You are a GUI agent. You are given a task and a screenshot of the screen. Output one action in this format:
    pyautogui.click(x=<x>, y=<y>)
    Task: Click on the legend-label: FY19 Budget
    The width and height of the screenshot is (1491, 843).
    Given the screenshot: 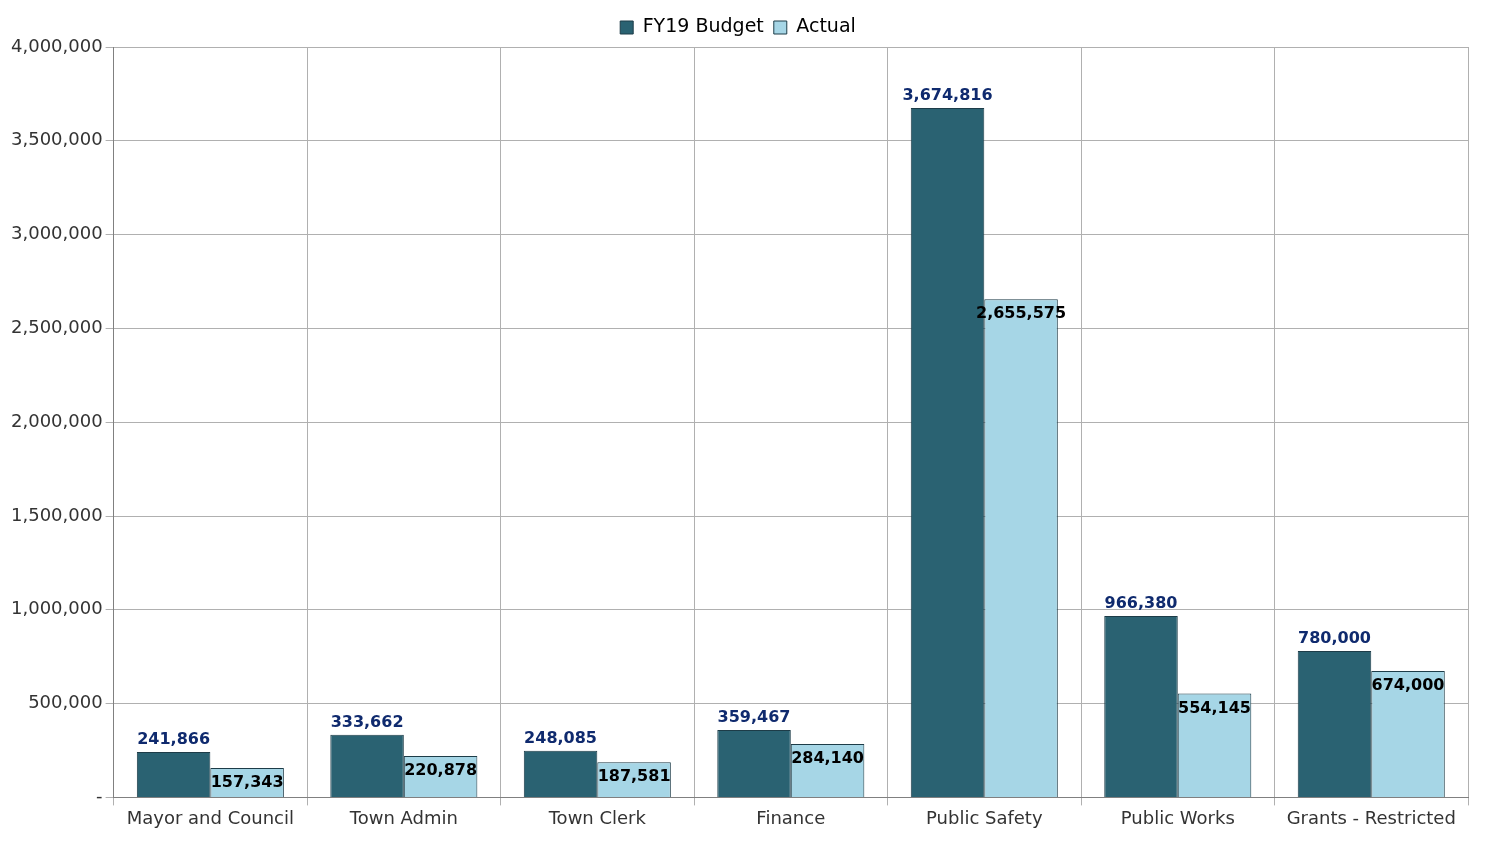 What is the action you would take?
    pyautogui.click(x=703, y=25)
    